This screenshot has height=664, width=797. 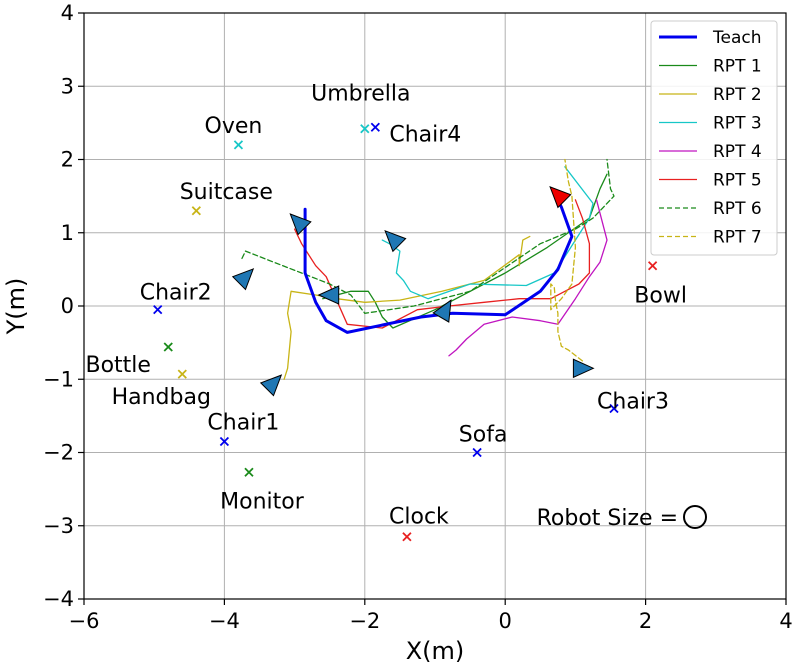 What do you see at coordinates (737, 181) in the screenshot?
I see `legend-label: RPT 5` at bounding box center [737, 181].